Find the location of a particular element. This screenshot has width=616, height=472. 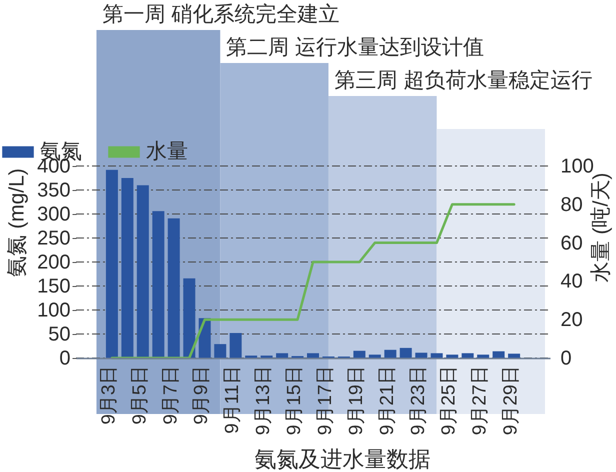

x-tick-label: 9月25日 is located at coordinates (449, 401).